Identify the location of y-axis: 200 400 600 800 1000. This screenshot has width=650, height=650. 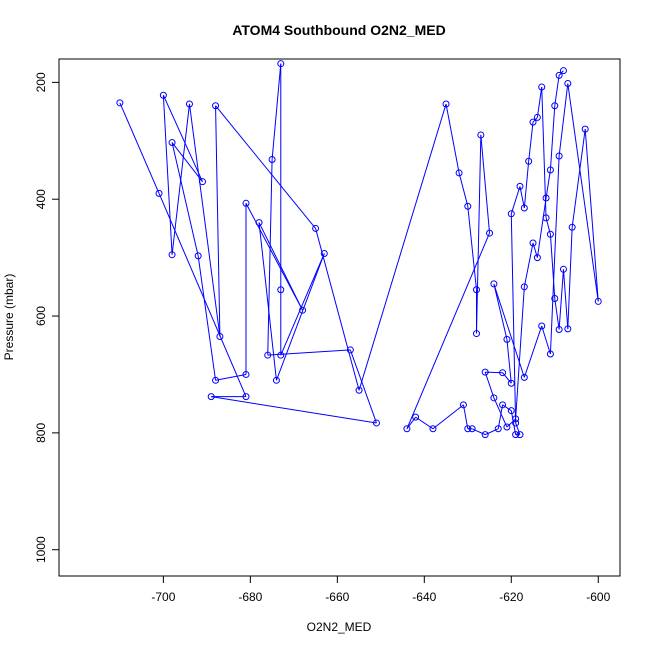
(46, 317).